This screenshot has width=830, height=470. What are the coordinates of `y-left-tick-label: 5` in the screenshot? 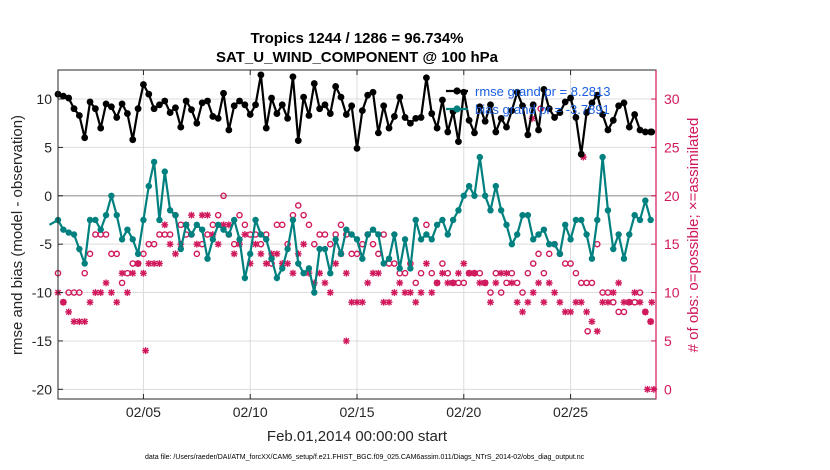 It's located at (48, 147).